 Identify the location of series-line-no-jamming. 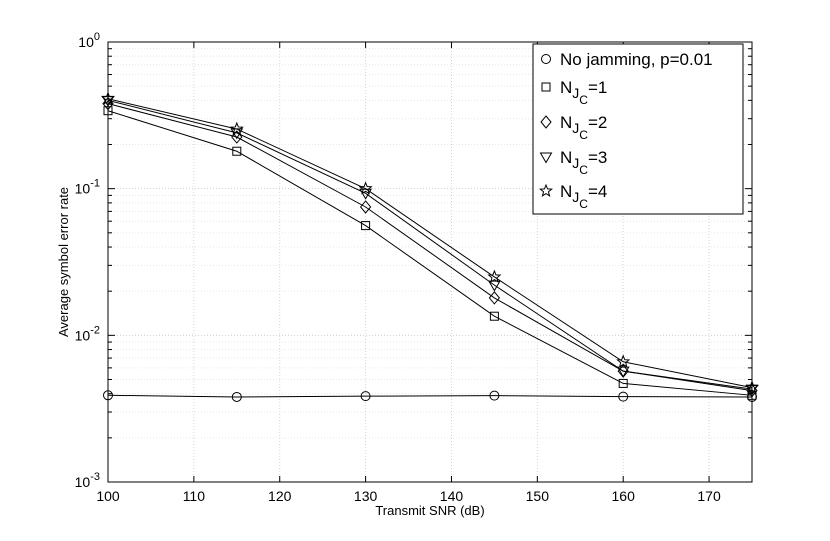
(430, 396).